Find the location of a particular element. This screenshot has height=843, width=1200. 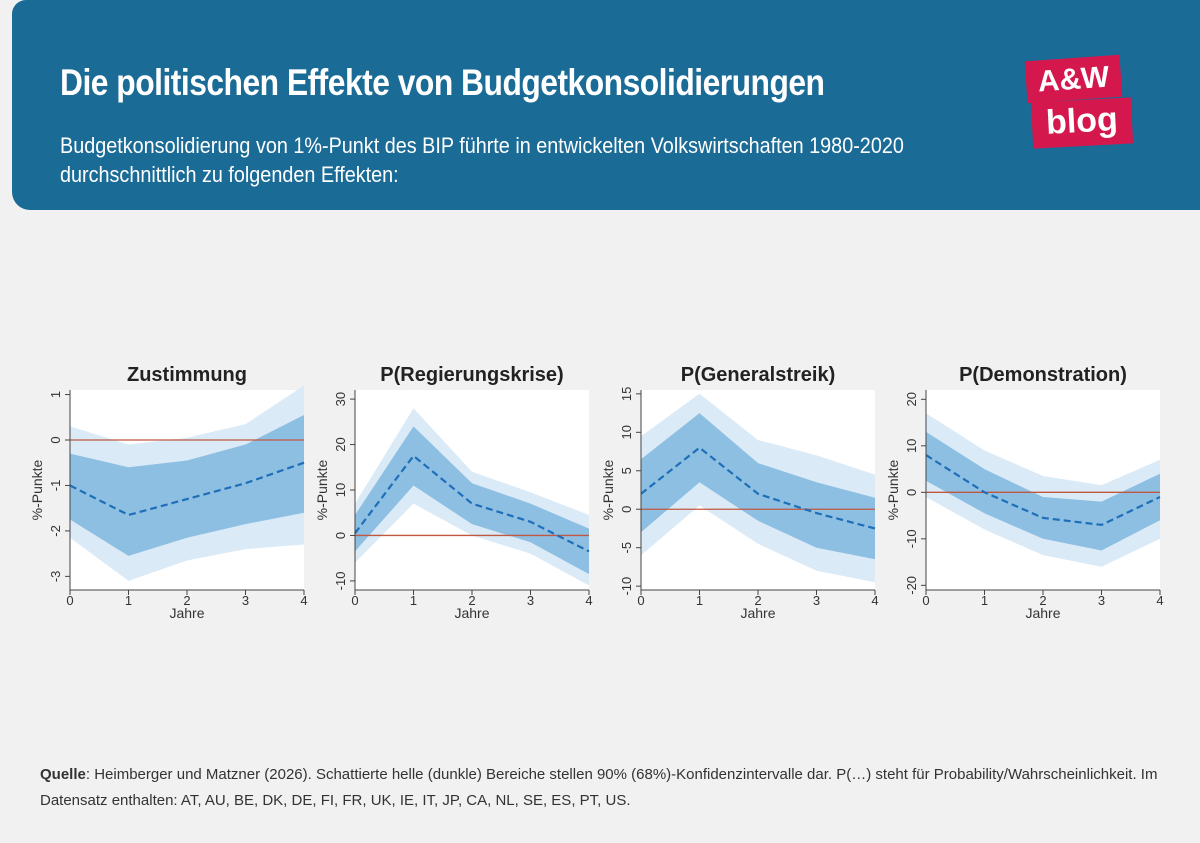

chart-title-3: P(Generalstreik) is located at coordinates (758, 375).